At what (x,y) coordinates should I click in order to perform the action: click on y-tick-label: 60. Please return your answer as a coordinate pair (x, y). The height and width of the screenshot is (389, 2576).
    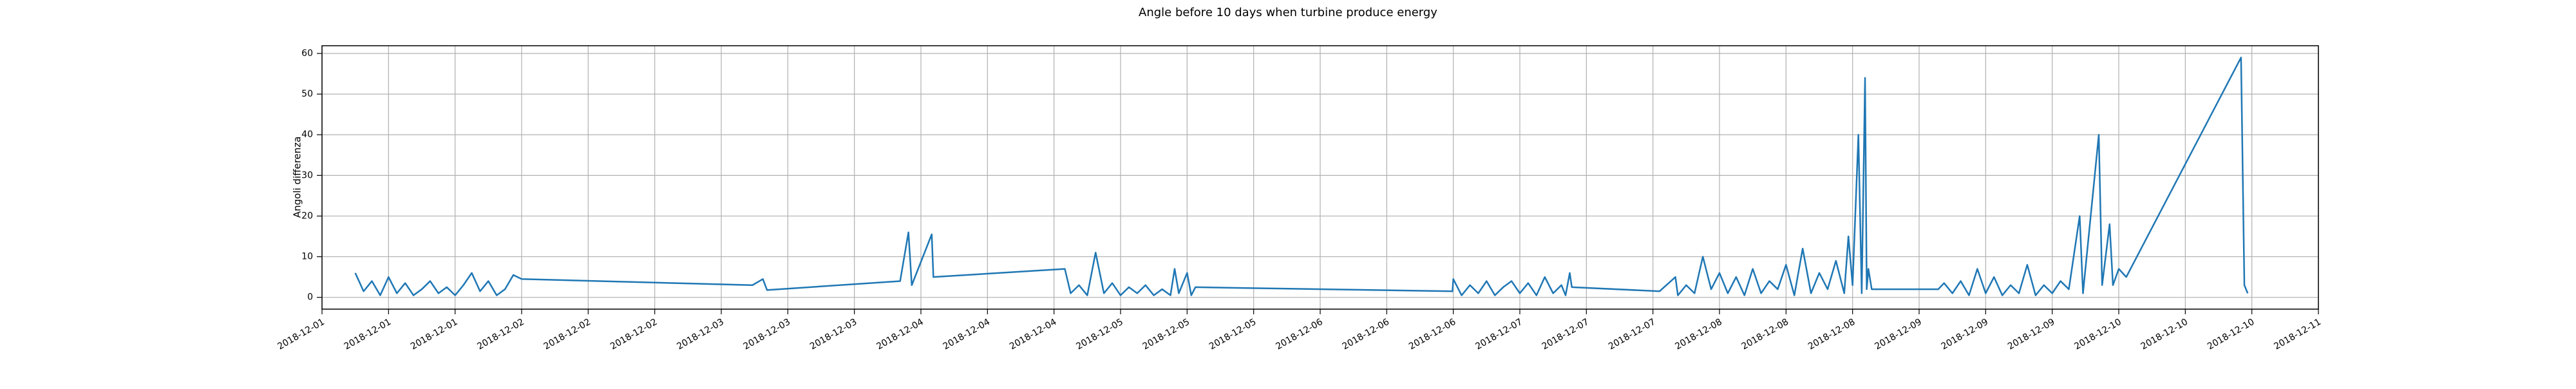
    Looking at the image, I should click on (307, 54).